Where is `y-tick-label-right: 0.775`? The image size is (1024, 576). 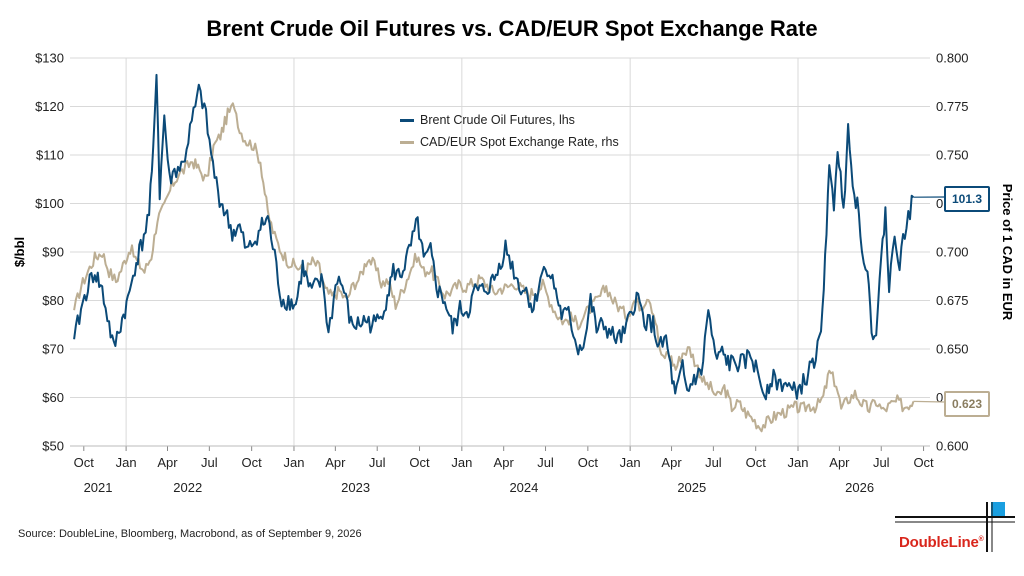
y-tick-label-right: 0.775 is located at coordinates (952, 106).